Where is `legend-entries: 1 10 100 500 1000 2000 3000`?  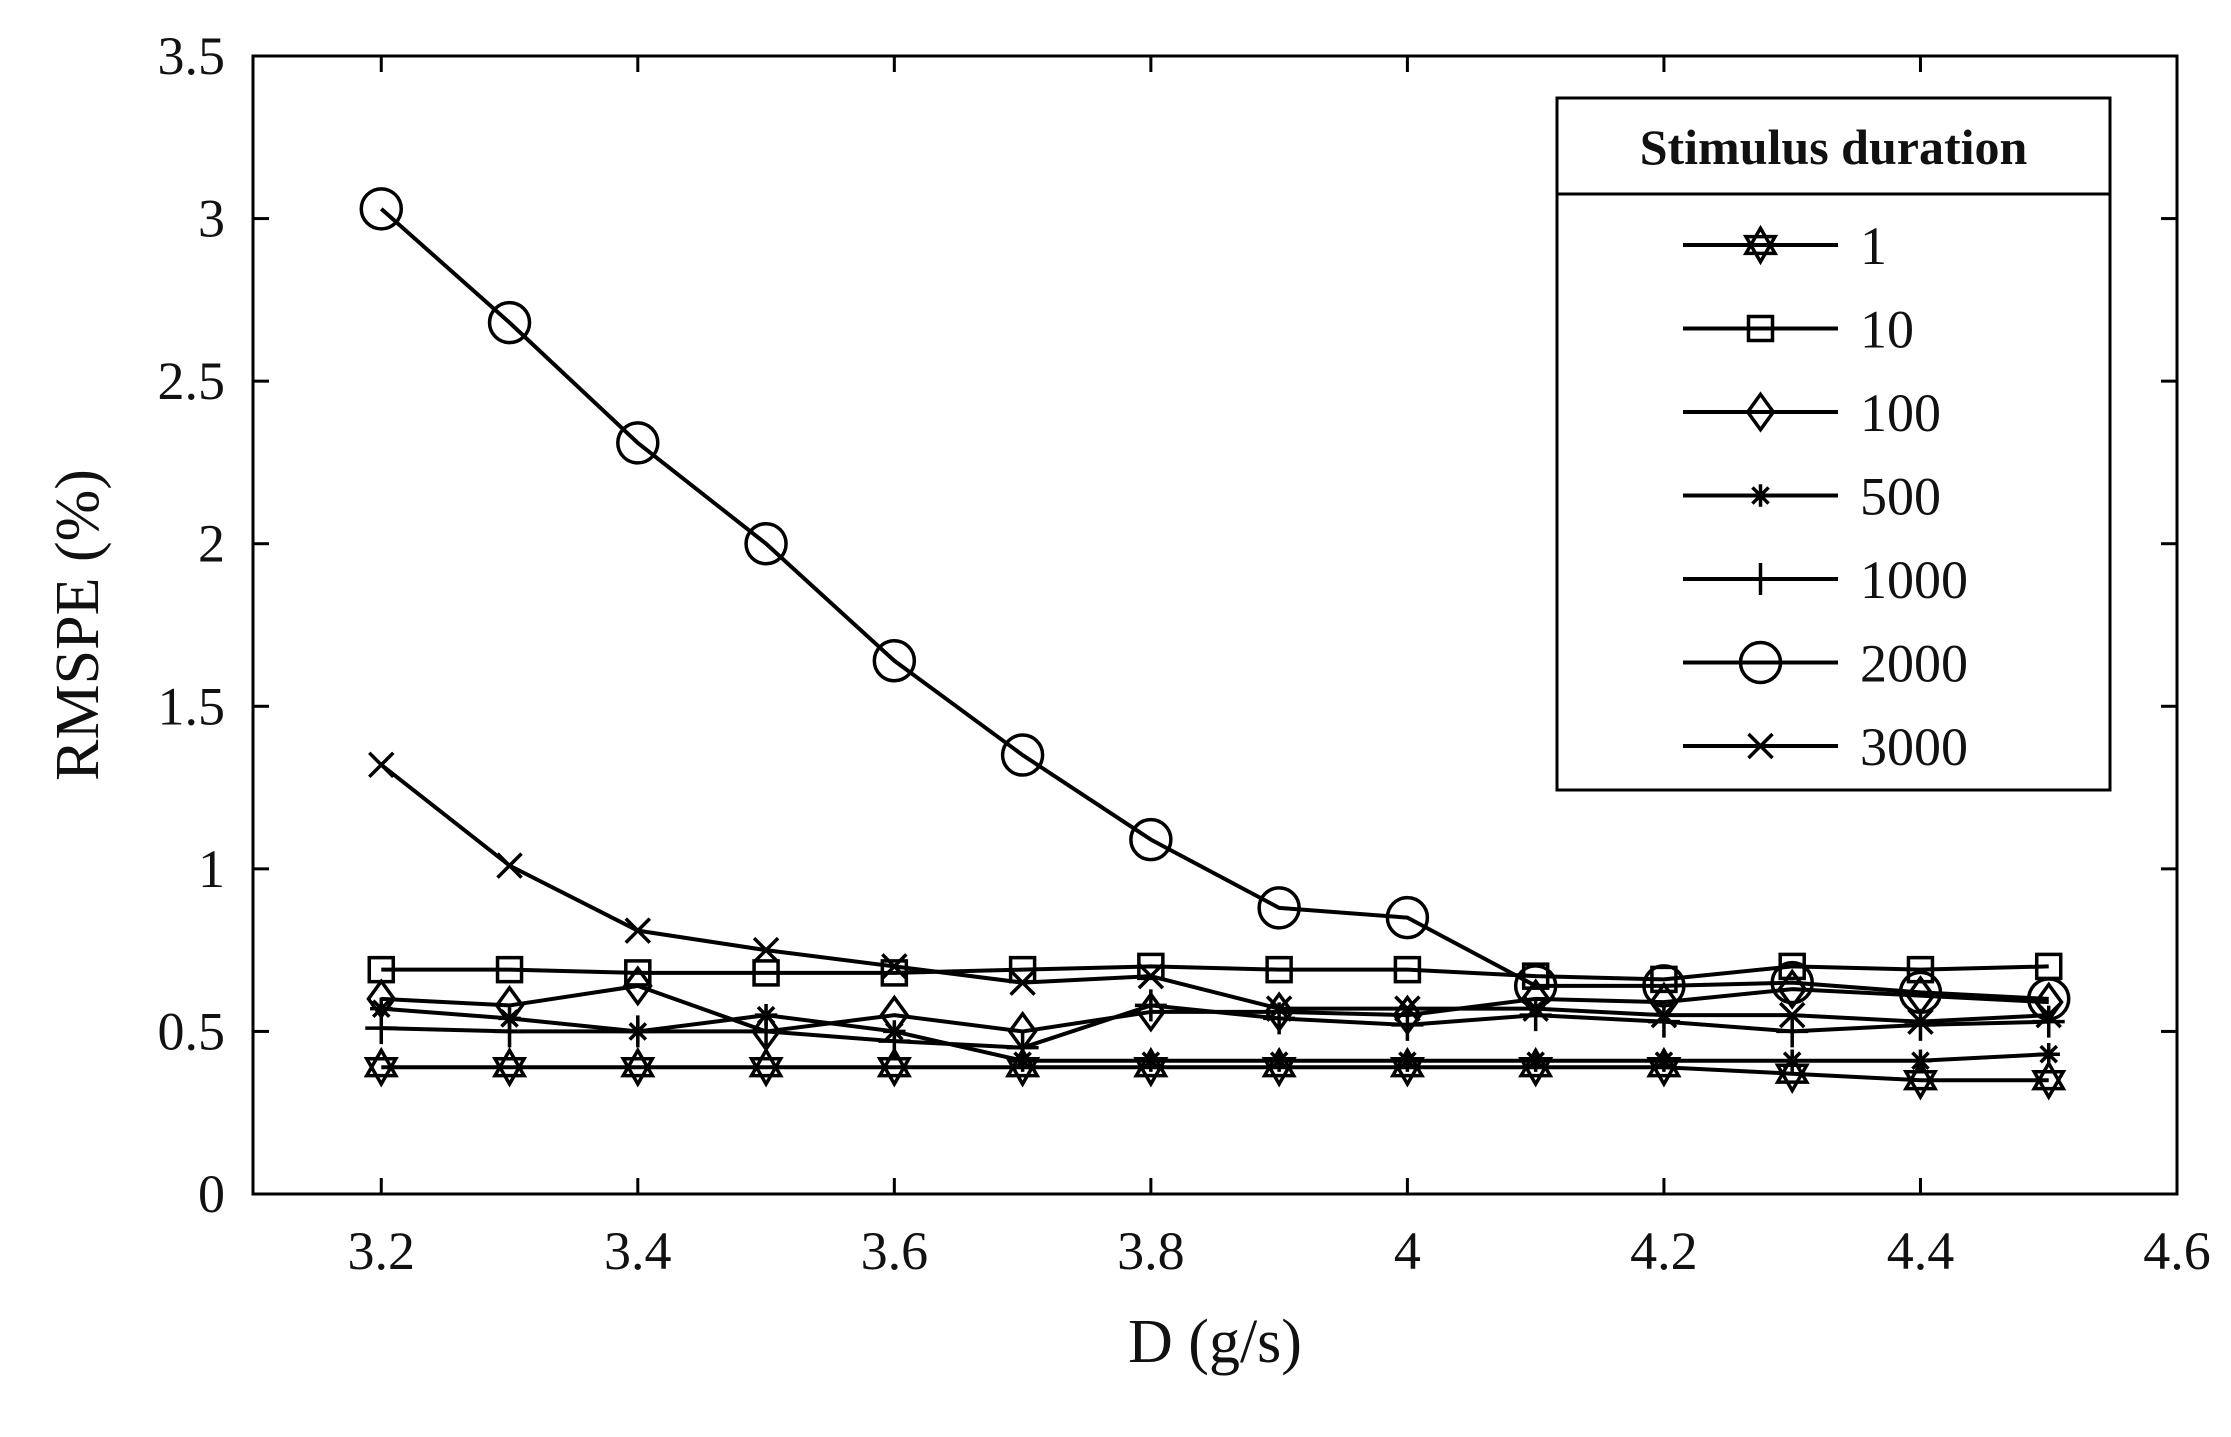
legend-entries: 1 10 100 500 1000 2000 3000 is located at coordinates (1825, 496).